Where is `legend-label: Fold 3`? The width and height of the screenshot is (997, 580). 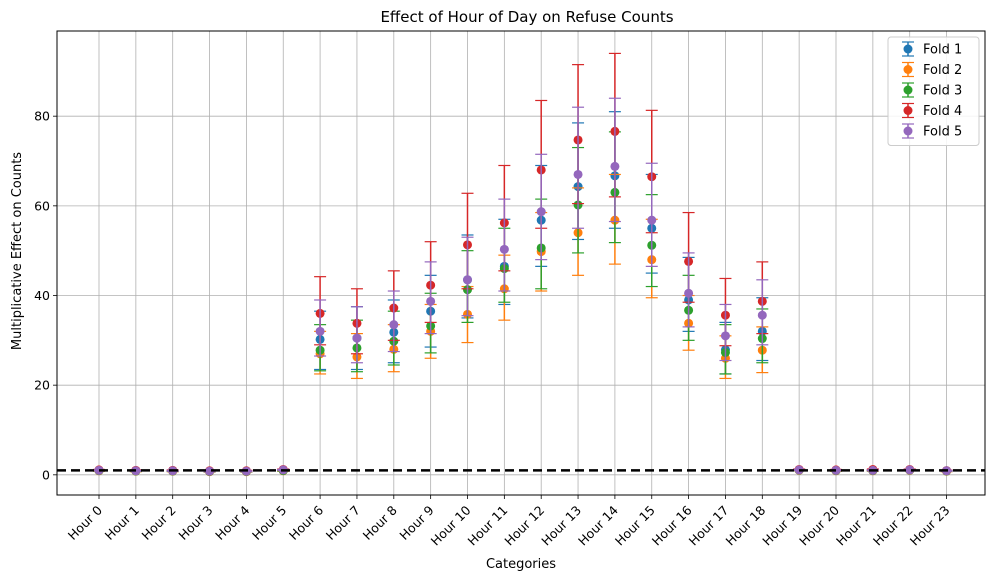
legend-label: Fold 3 is located at coordinates (942, 91).